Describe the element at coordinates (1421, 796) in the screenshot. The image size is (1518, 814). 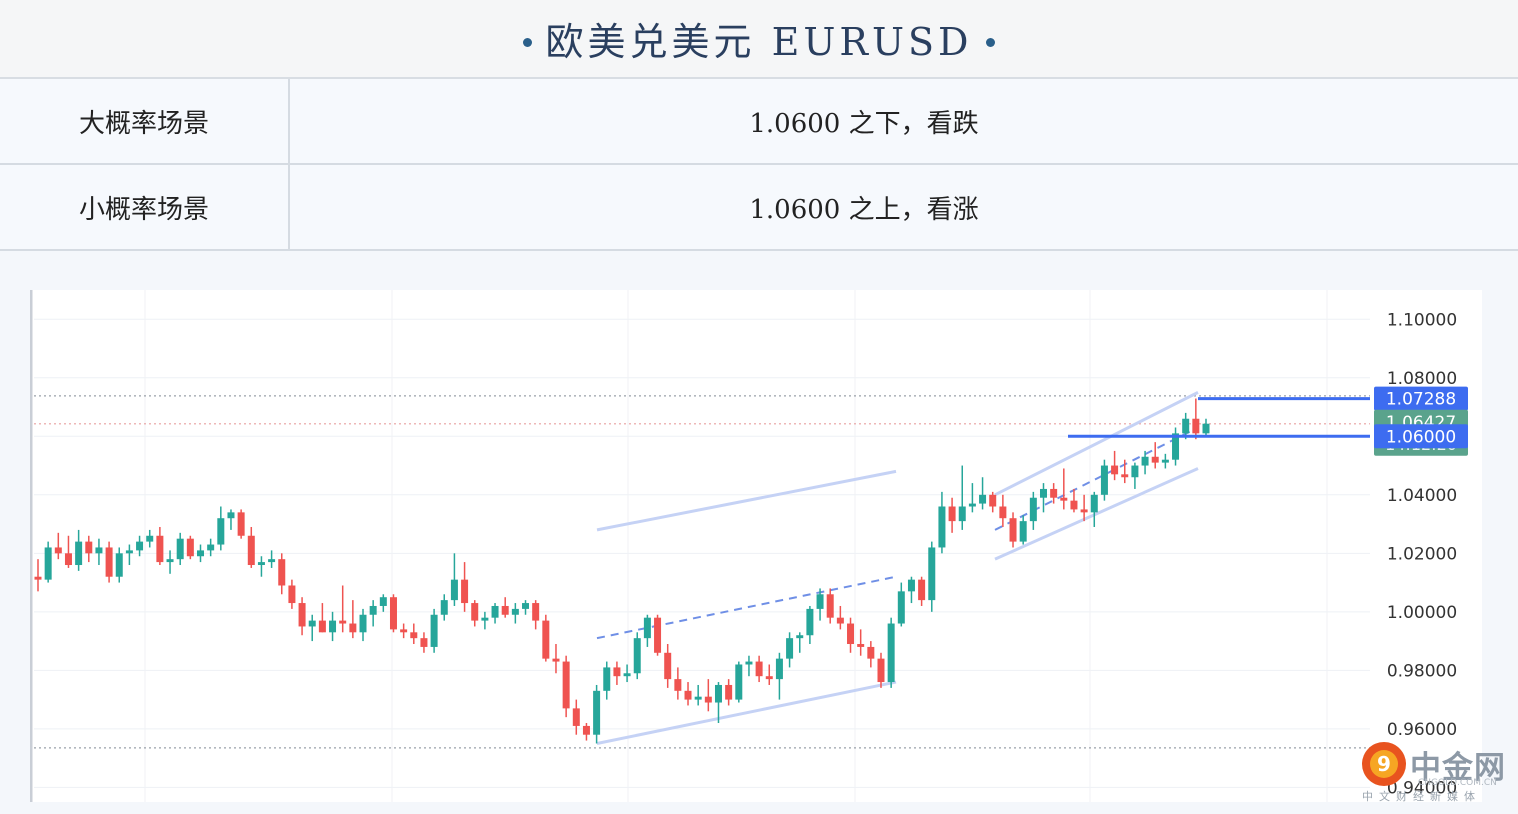
I see `watermark-sub: 中文财经新媒体` at that location.